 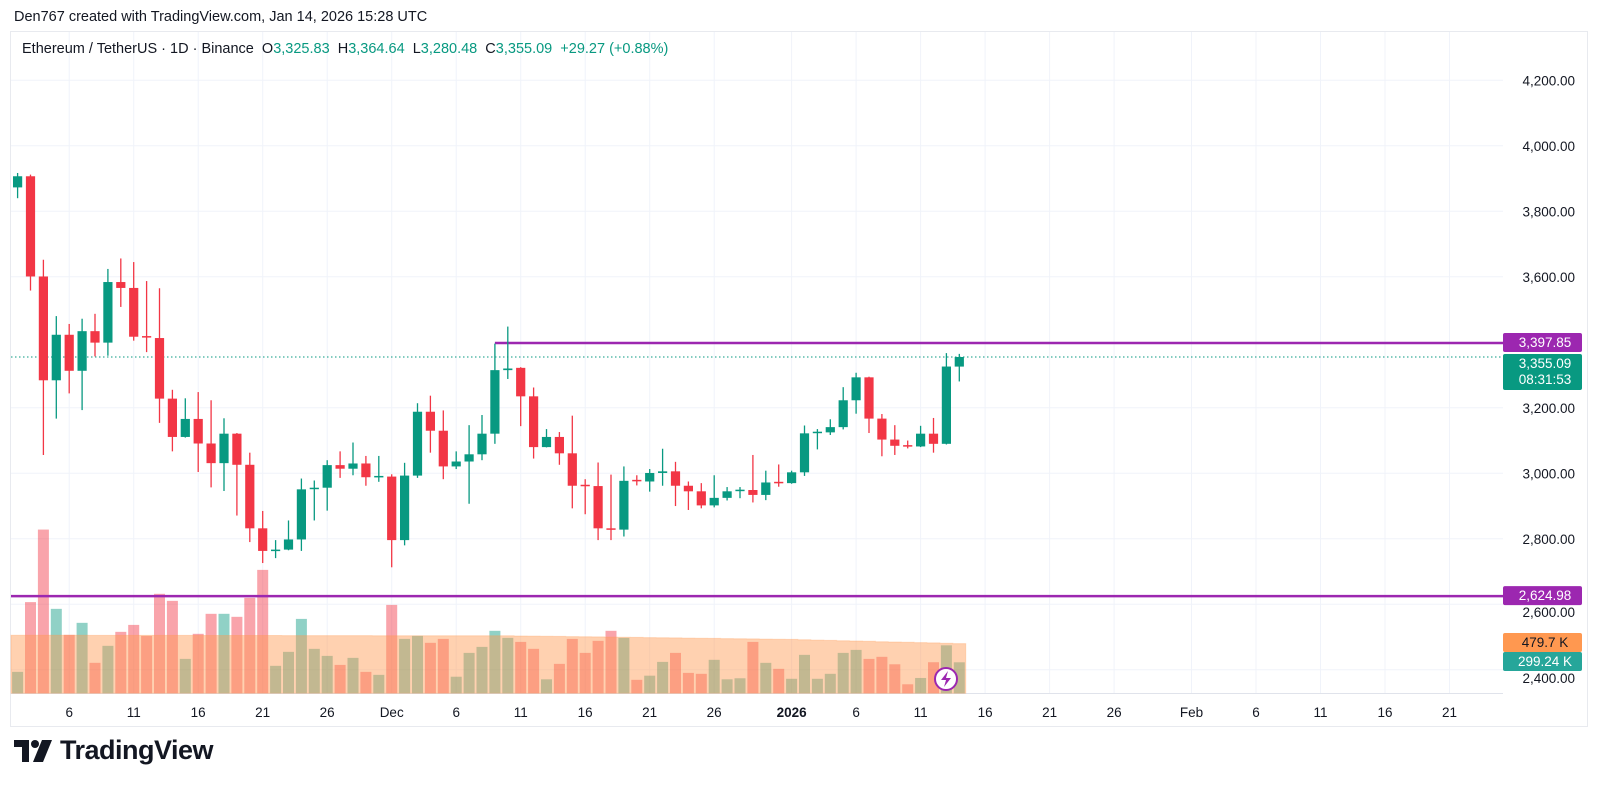 What do you see at coordinates (114, 750) in the screenshot?
I see `tradingview-logo: TradingView` at bounding box center [114, 750].